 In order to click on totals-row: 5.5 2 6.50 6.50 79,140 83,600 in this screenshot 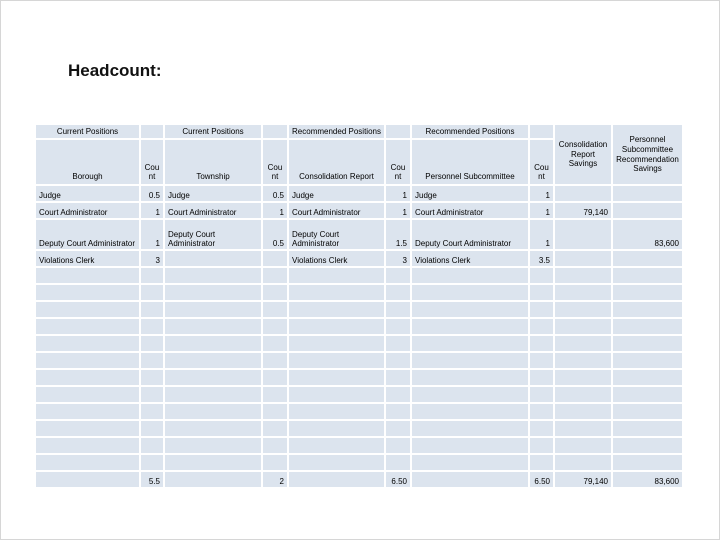, I will do `click(359, 479)`.